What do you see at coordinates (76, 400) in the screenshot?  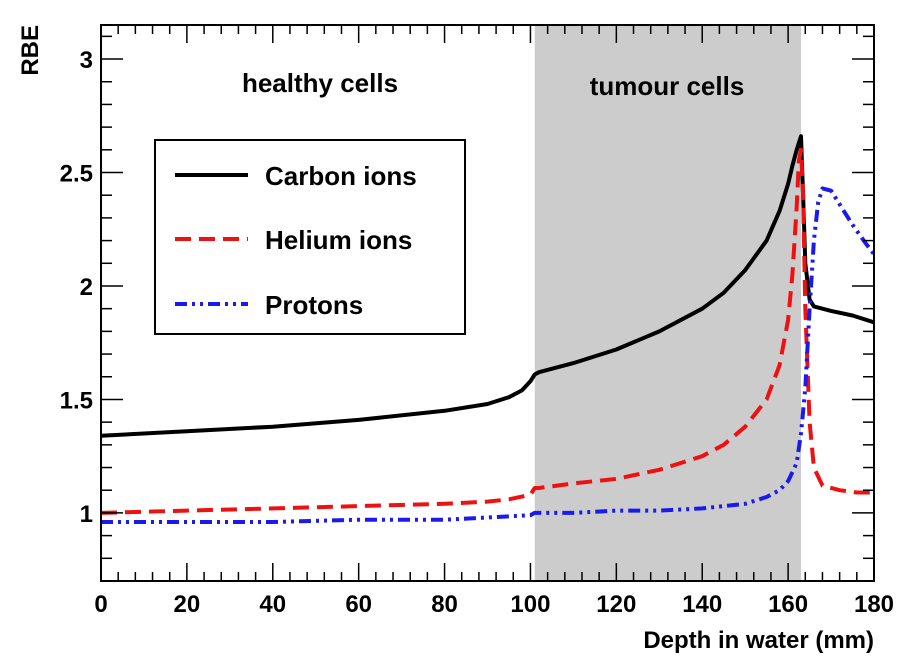 I see `y-tick-label: 1.5` at bounding box center [76, 400].